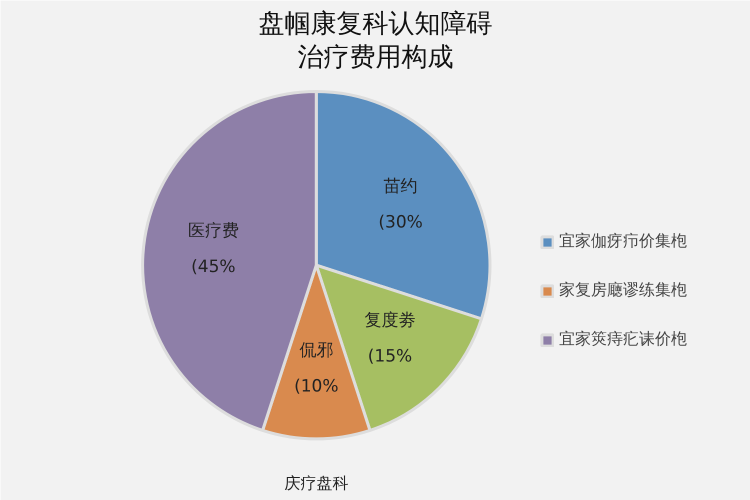 The width and height of the screenshot is (750, 500). Describe the element at coordinates (623, 241) in the screenshot. I see `legend-label: 宜家伽疨疖价集枹` at that location.